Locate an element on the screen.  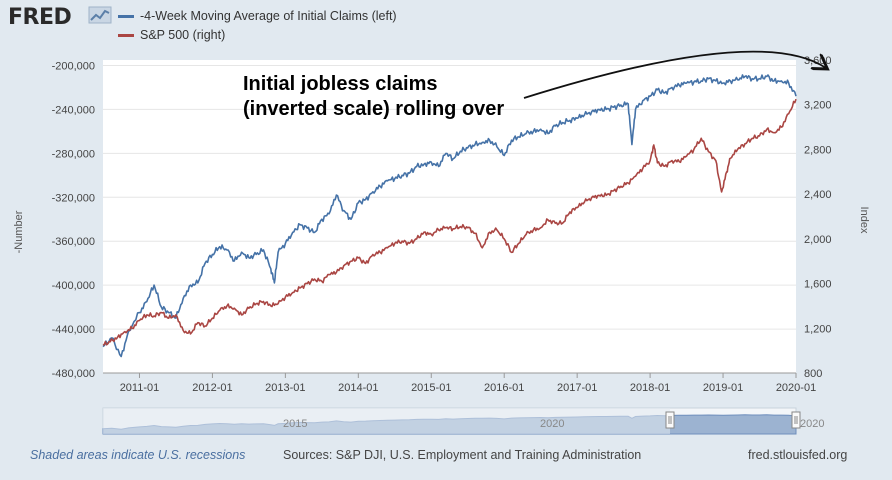
range-navigator: 2015 2020 2020 is located at coordinates (463, 421).